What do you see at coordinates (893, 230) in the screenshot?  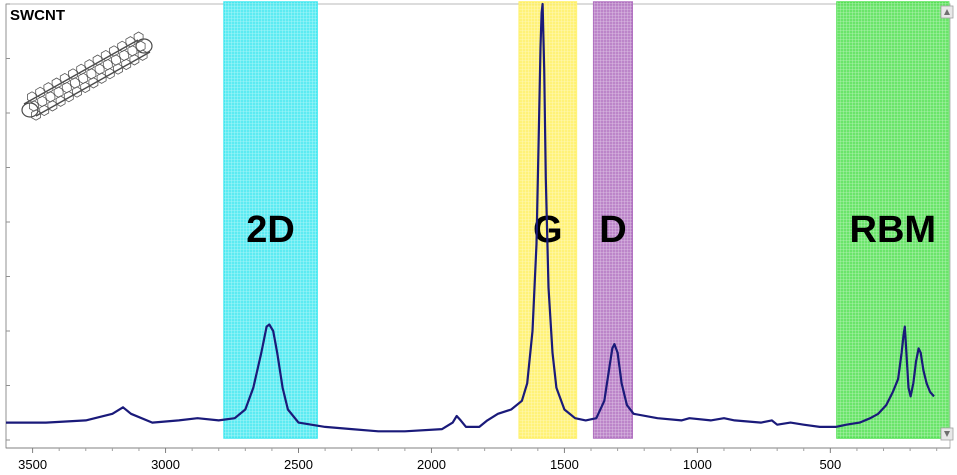 I see `band-label: RBM` at bounding box center [893, 230].